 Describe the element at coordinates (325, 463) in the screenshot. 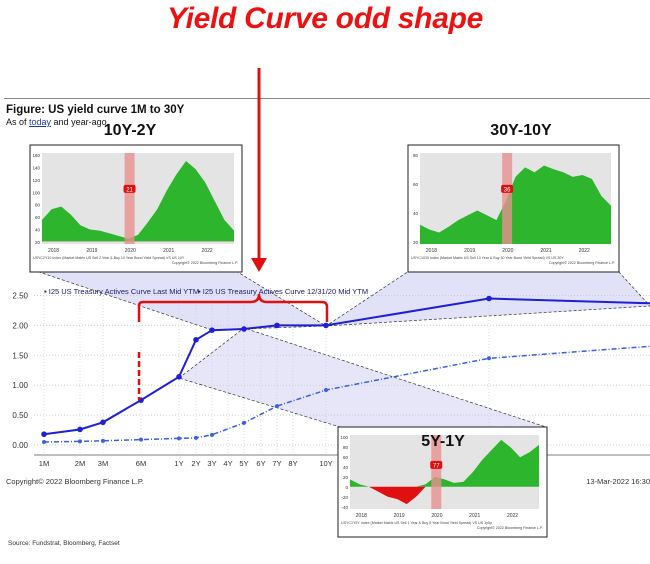

I see `x-tick-label: 10Y` at that location.